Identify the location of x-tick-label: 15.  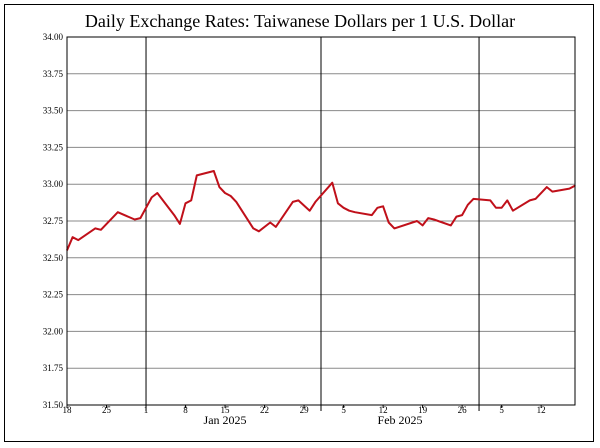
(226, 410).